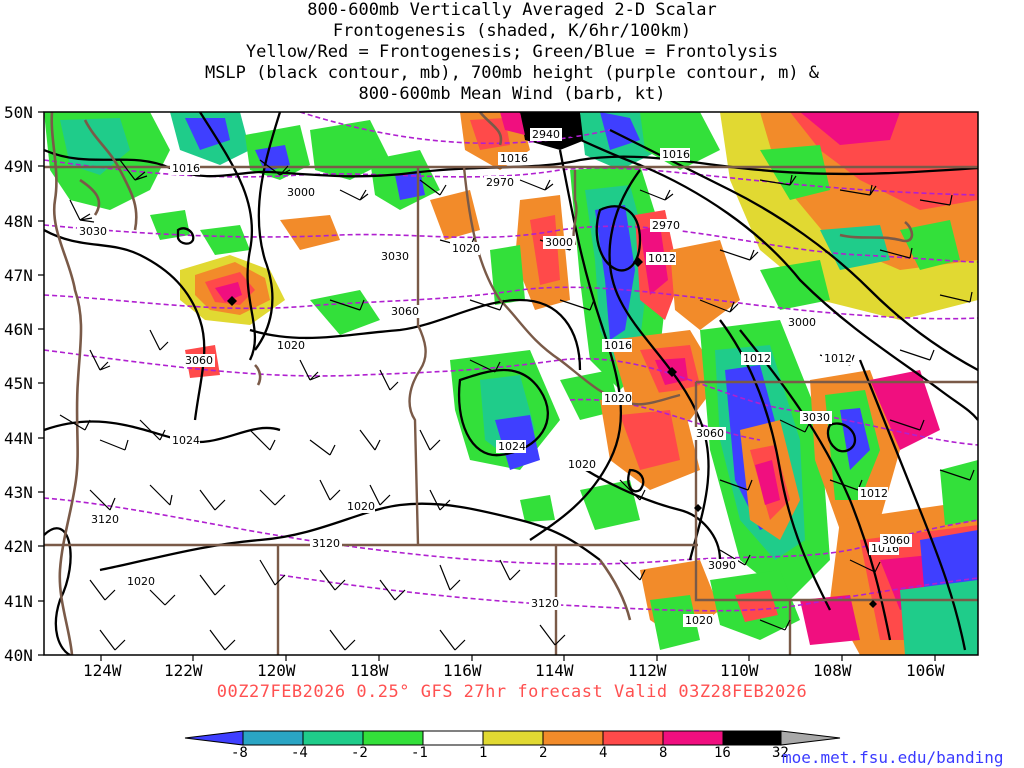  I want to click on colorbar-label: 8, so click(663, 753).